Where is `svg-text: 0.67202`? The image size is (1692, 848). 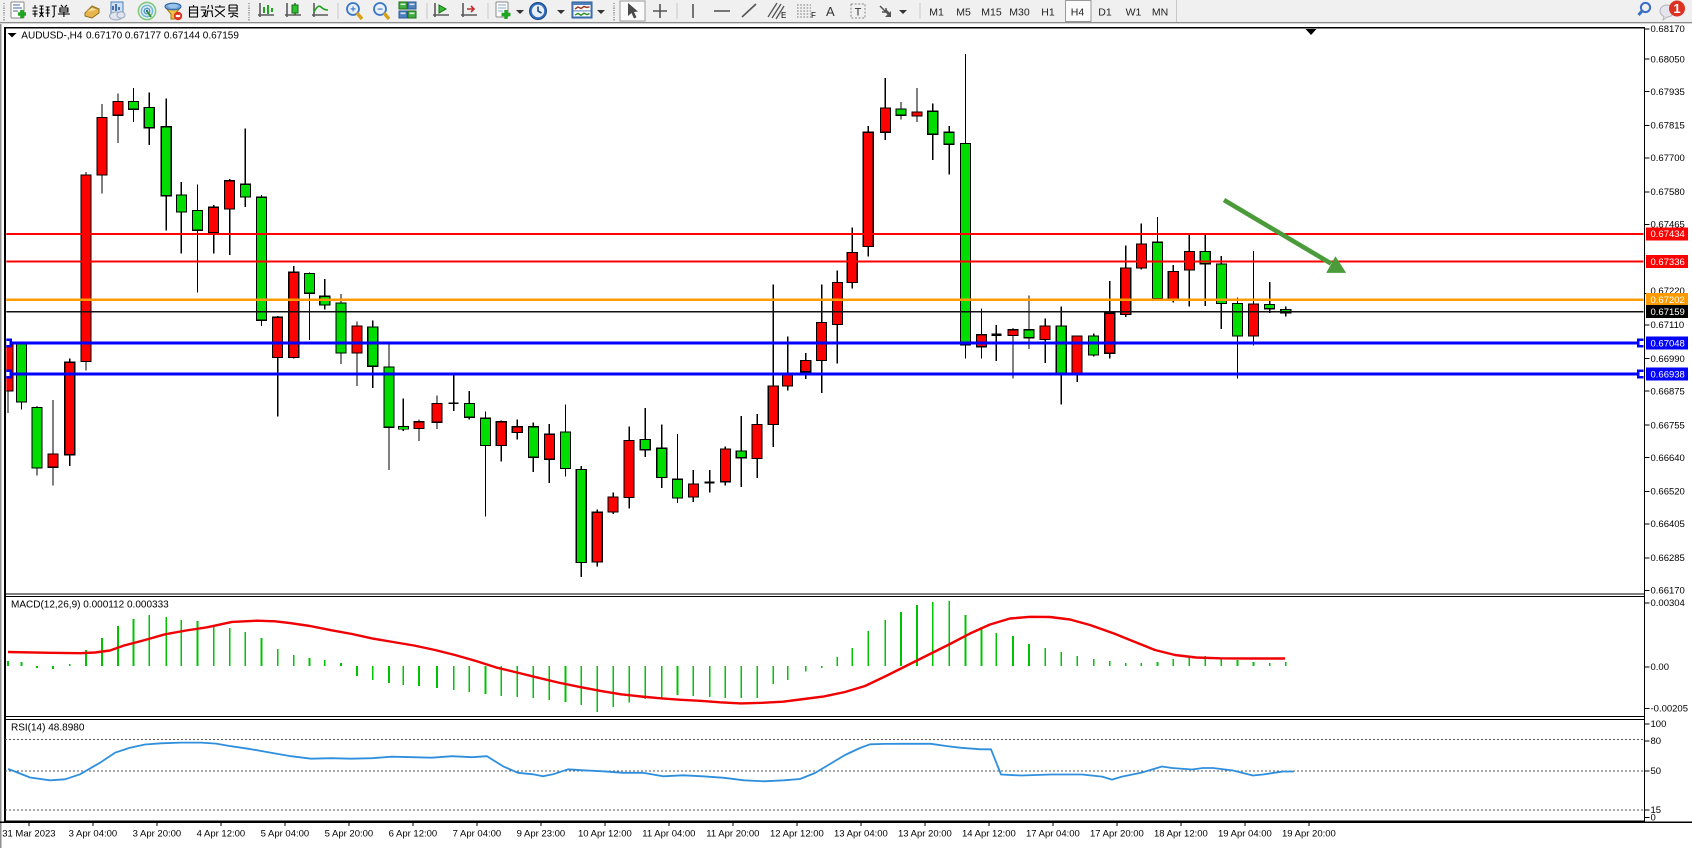
svg-text: 0.67202 is located at coordinates (1668, 300).